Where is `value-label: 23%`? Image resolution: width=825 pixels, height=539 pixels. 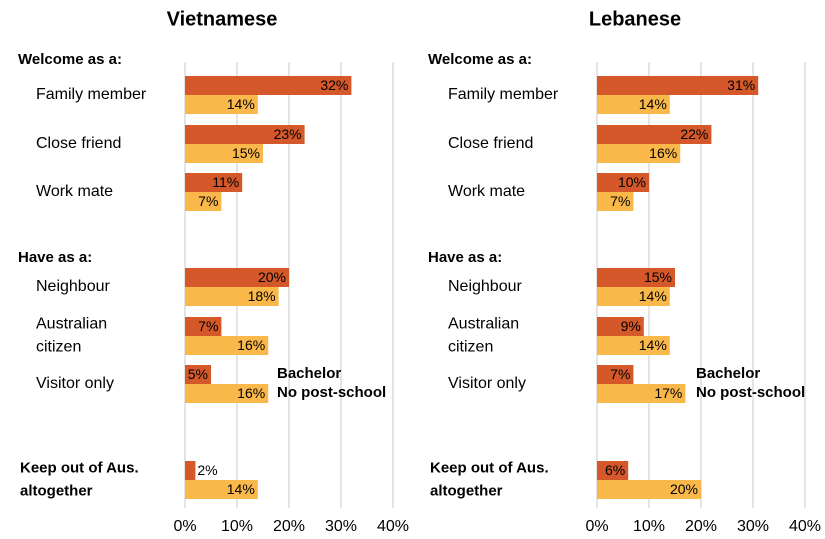
value-label: 23% is located at coordinates (288, 134).